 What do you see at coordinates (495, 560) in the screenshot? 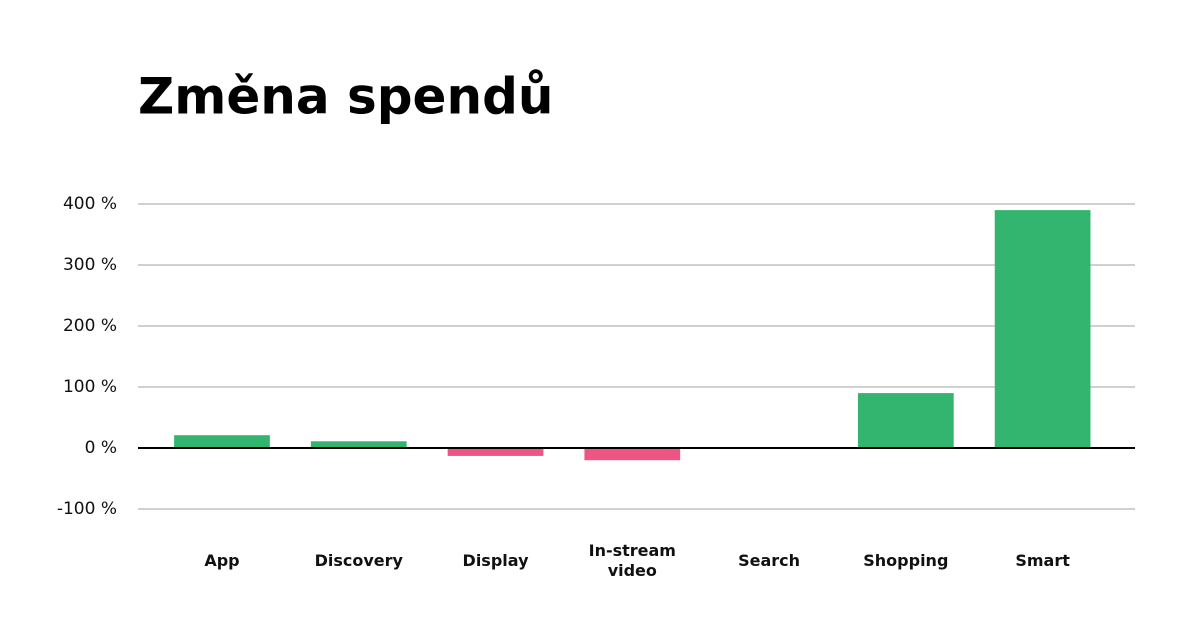
I see `x-tick-label: Display` at bounding box center [495, 560].